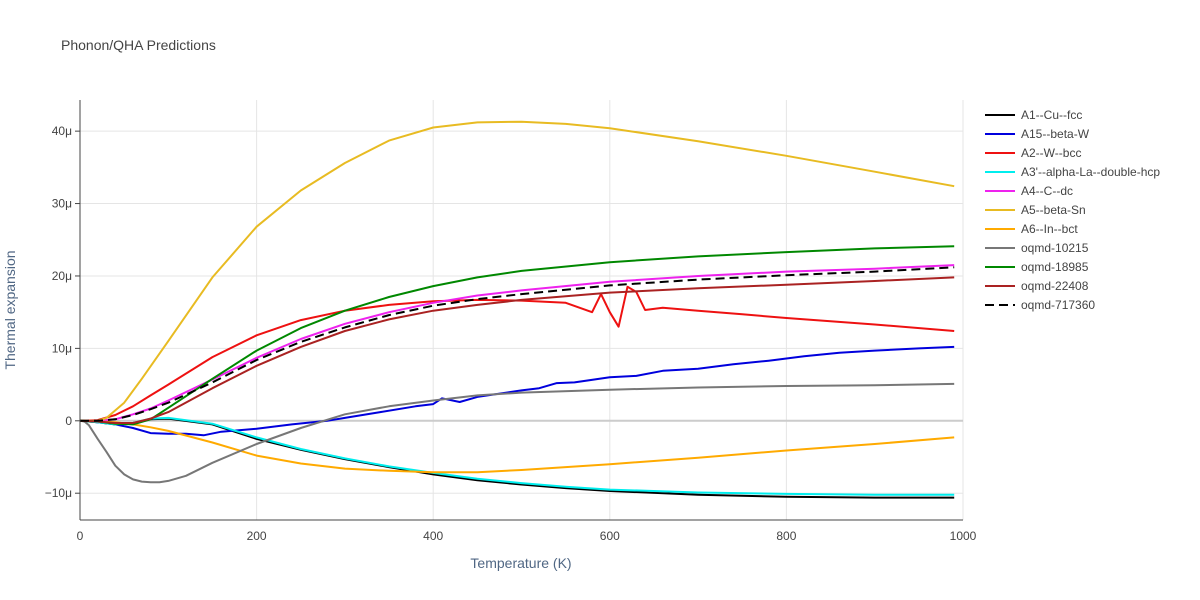 The width and height of the screenshot is (1200, 600). Describe the element at coordinates (1047, 191) in the screenshot. I see `legend-label: A4--C--dc` at that location.